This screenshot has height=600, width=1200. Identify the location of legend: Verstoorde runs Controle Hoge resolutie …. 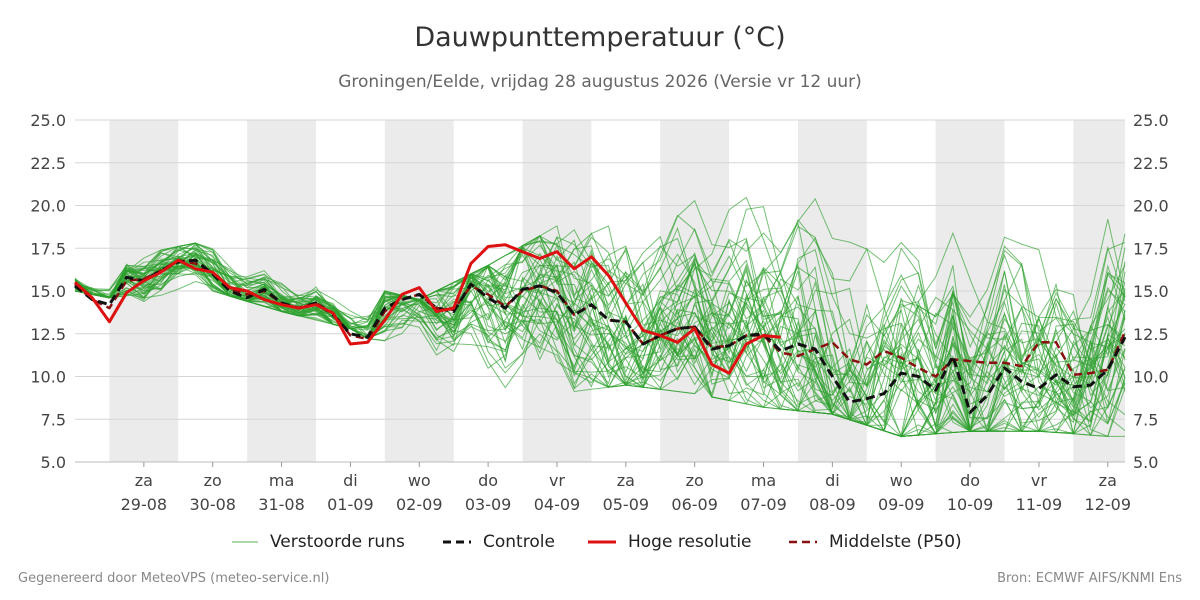
(600, 542).